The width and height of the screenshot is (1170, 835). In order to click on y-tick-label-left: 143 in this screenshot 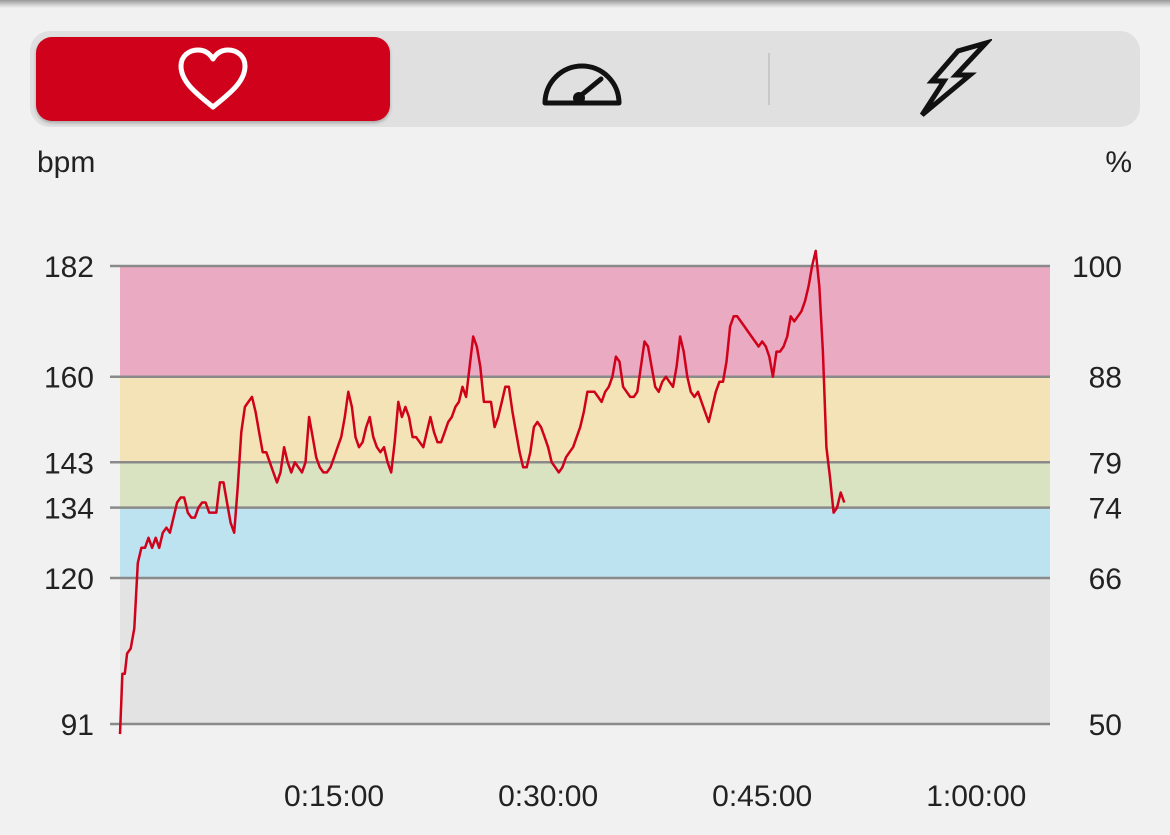, I will do `click(69, 463)`.